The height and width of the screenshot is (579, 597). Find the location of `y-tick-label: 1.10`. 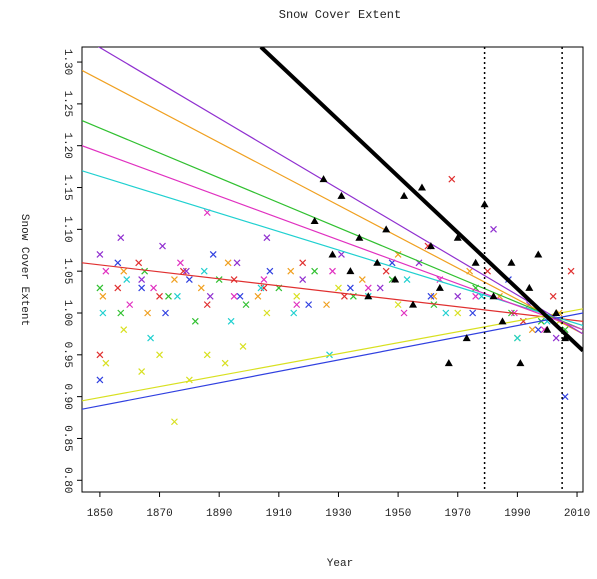

y-tick-label: 1.10 is located at coordinates (67, 229).